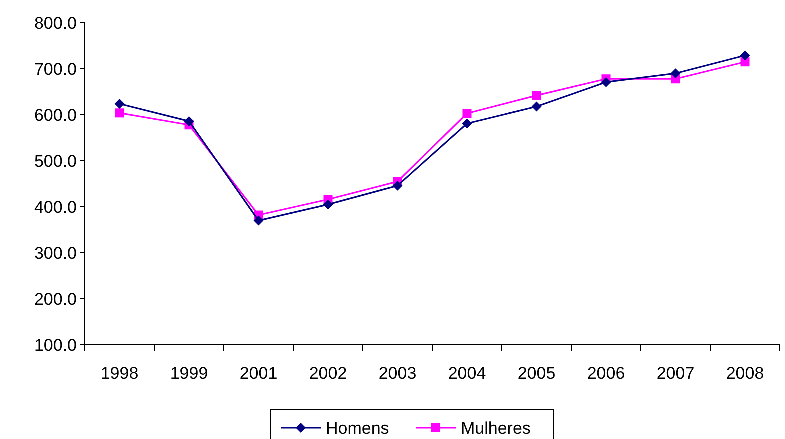 The image size is (785, 439). What do you see at coordinates (745, 373) in the screenshot?
I see `x-tick-label: 2008` at bounding box center [745, 373].